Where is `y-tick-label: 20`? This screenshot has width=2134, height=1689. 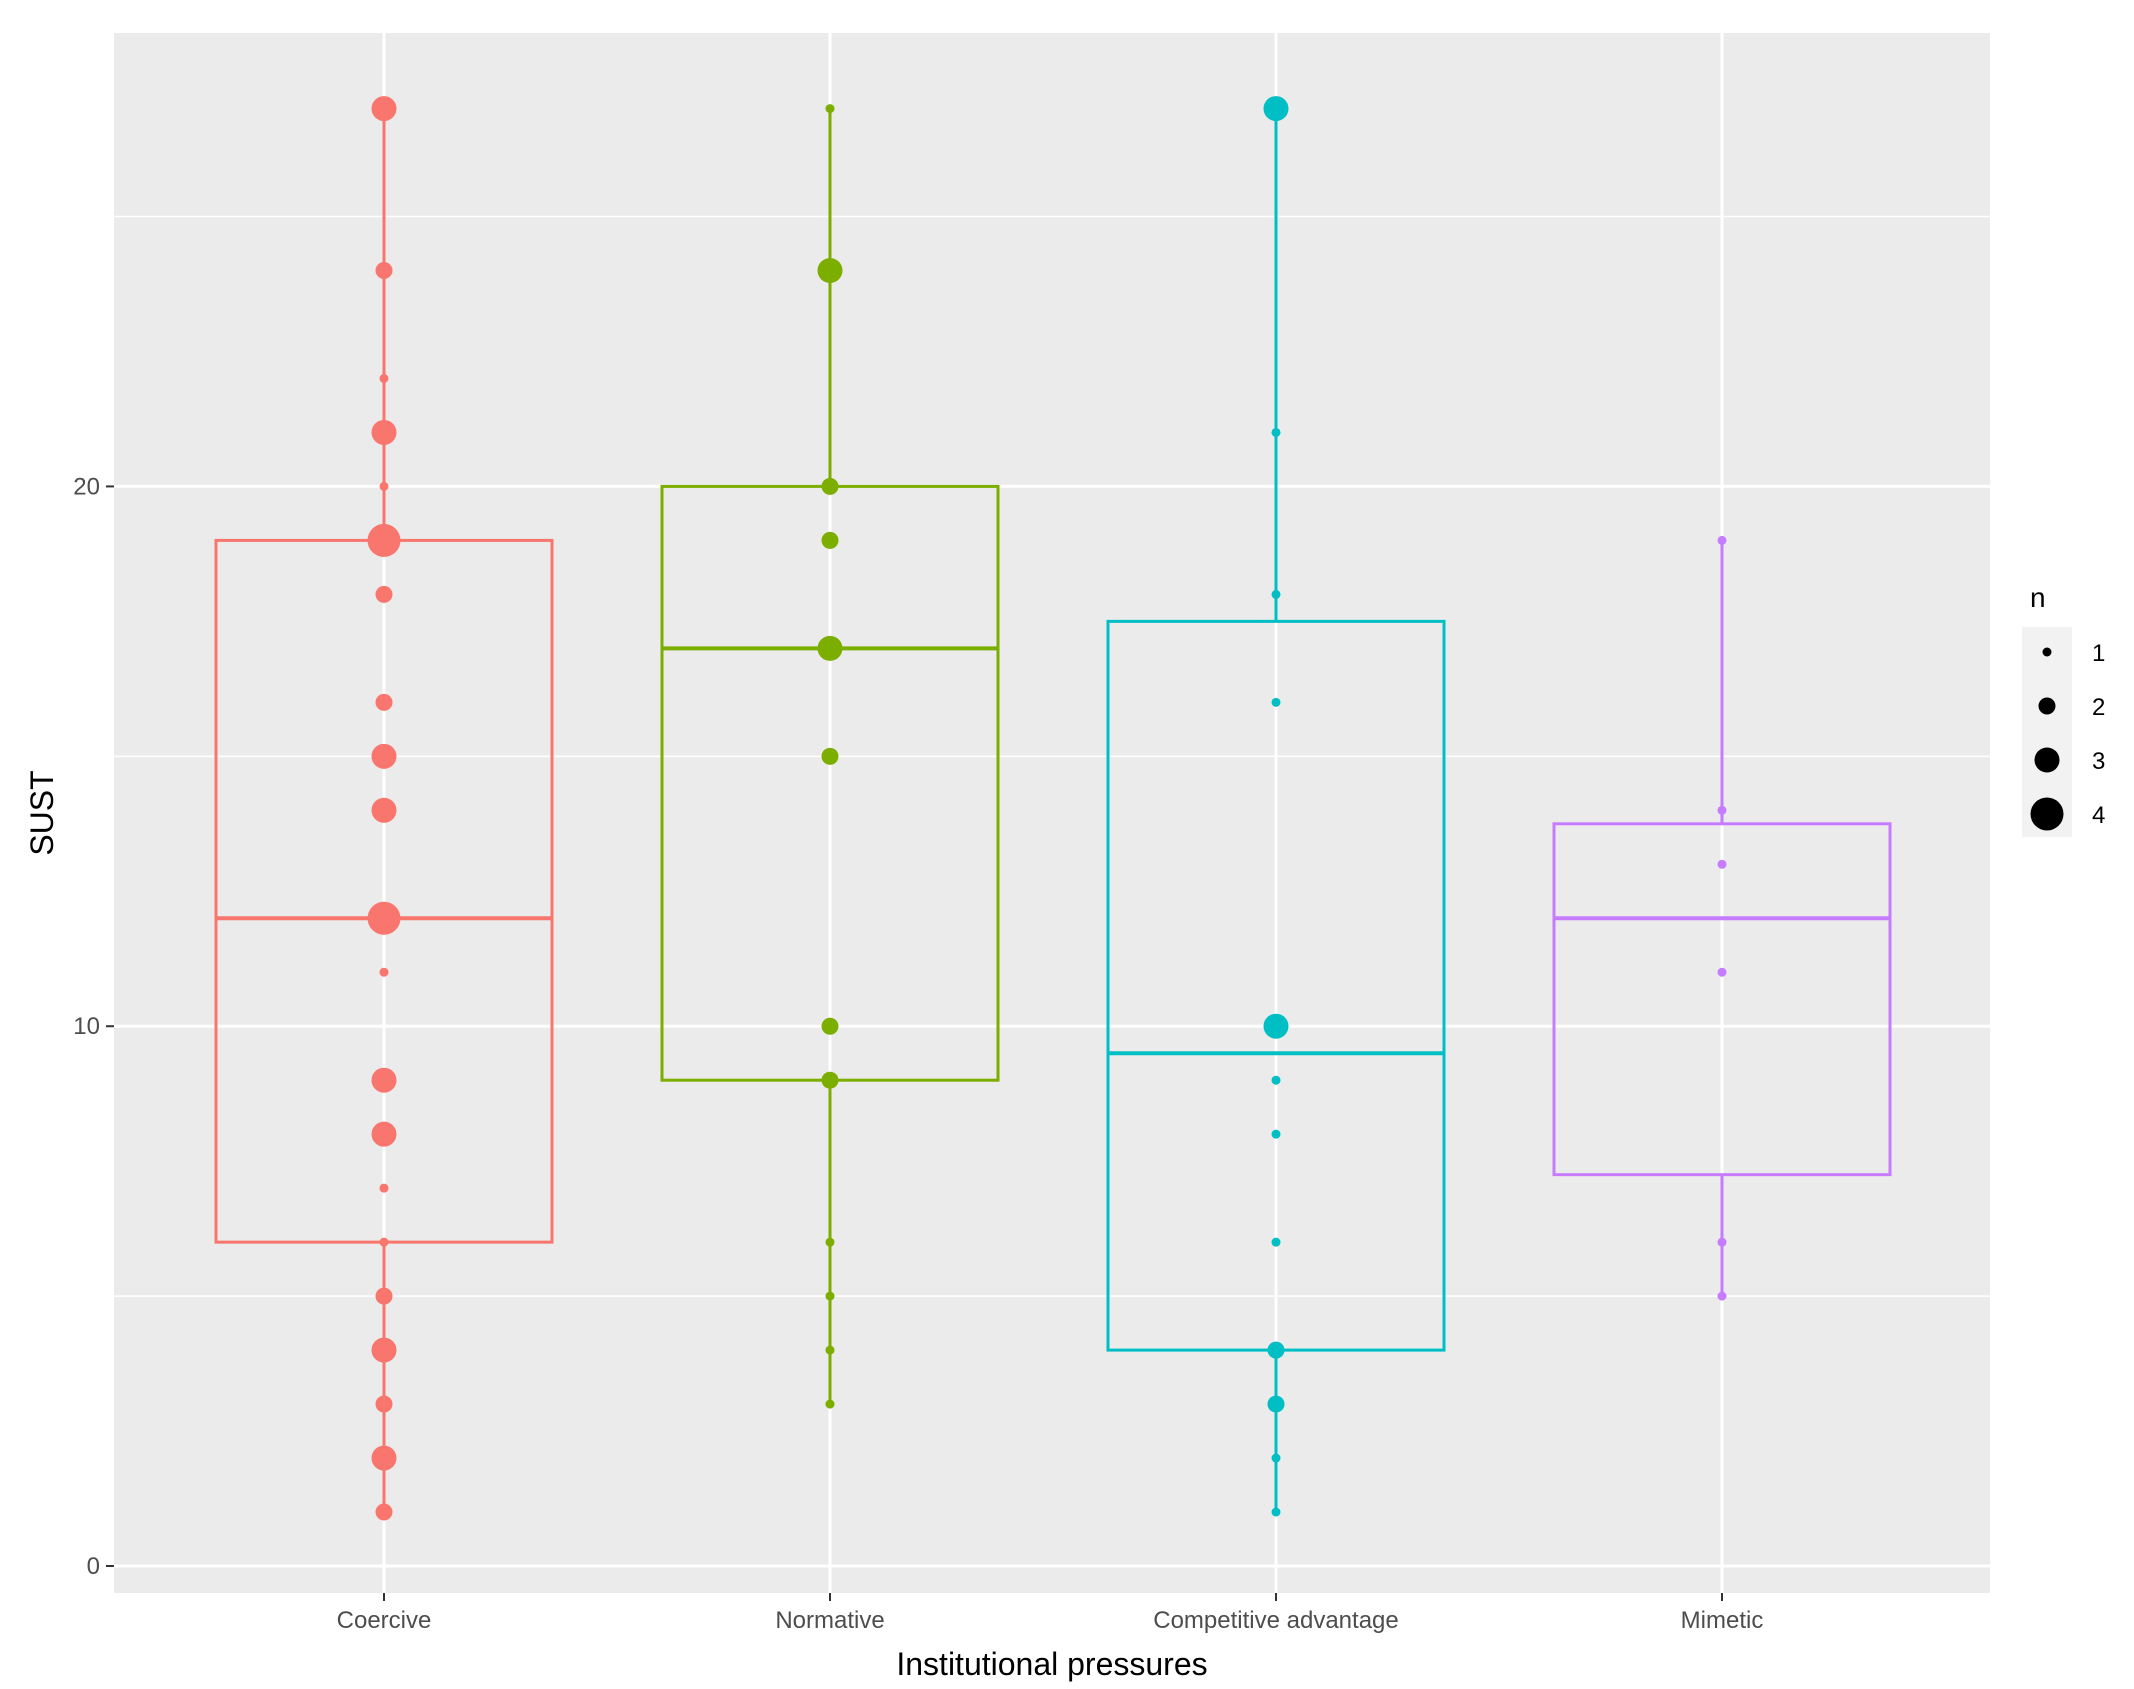
y-tick-label: 20 is located at coordinates (86, 486).